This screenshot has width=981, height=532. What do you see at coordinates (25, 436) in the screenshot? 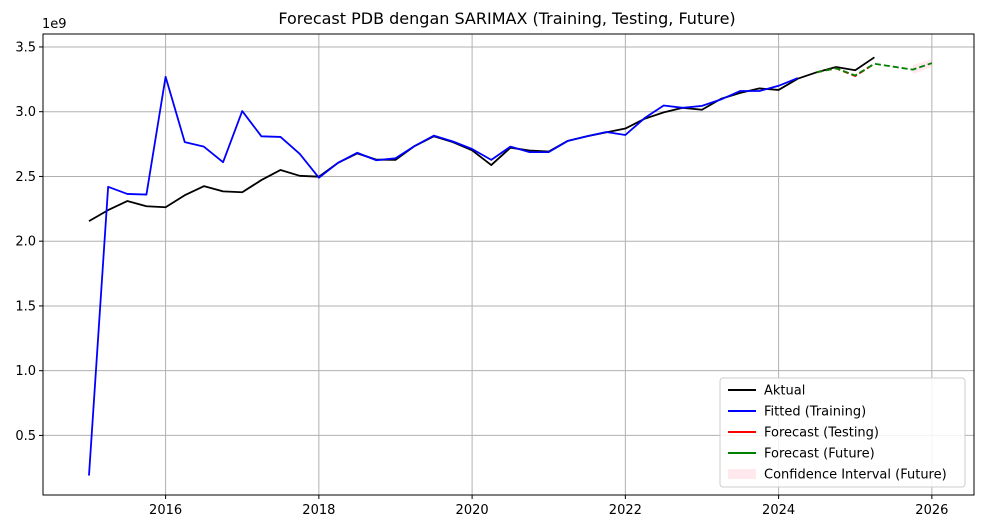
I see `y-tick-label: 0.5` at bounding box center [25, 436].